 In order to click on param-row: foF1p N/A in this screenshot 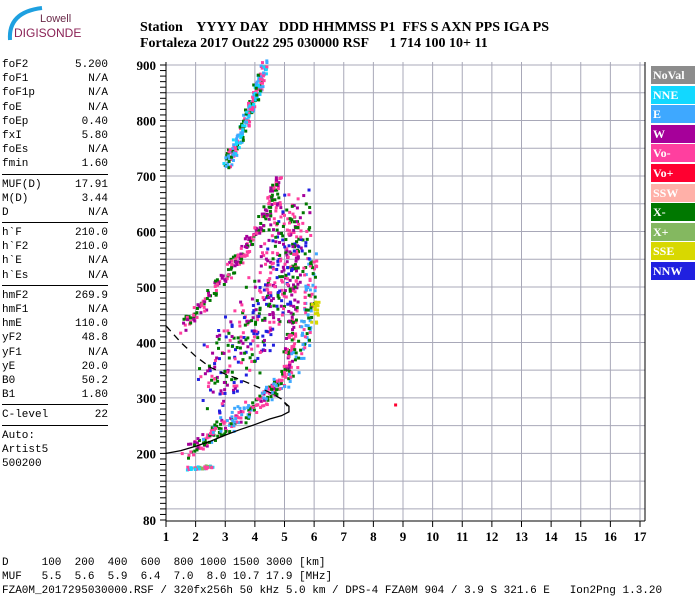, I will do `click(55, 93)`.